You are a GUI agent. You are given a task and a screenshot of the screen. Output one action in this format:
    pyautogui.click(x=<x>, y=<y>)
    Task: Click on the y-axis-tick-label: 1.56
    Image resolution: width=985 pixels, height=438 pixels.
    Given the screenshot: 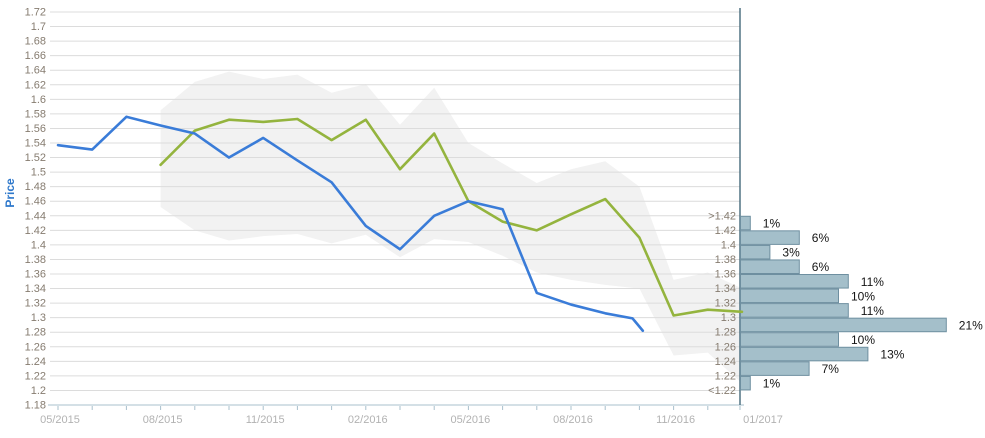 What is the action you would take?
    pyautogui.click(x=35, y=129)
    